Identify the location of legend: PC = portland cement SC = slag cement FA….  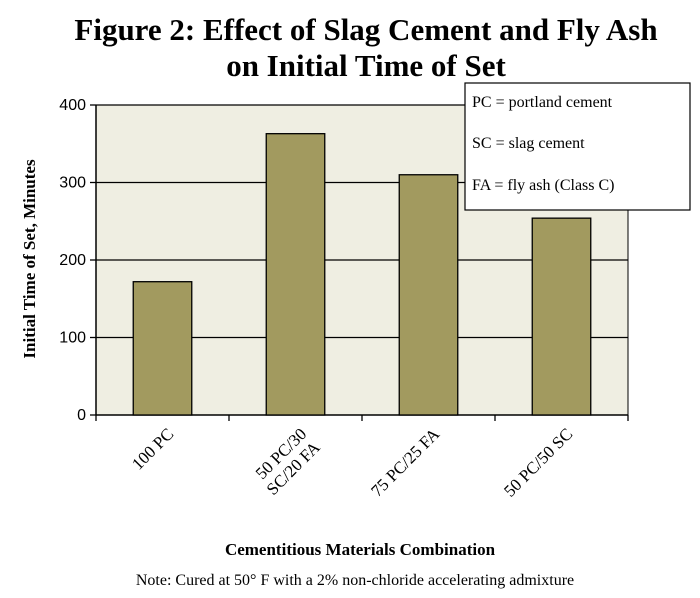
(577, 146).